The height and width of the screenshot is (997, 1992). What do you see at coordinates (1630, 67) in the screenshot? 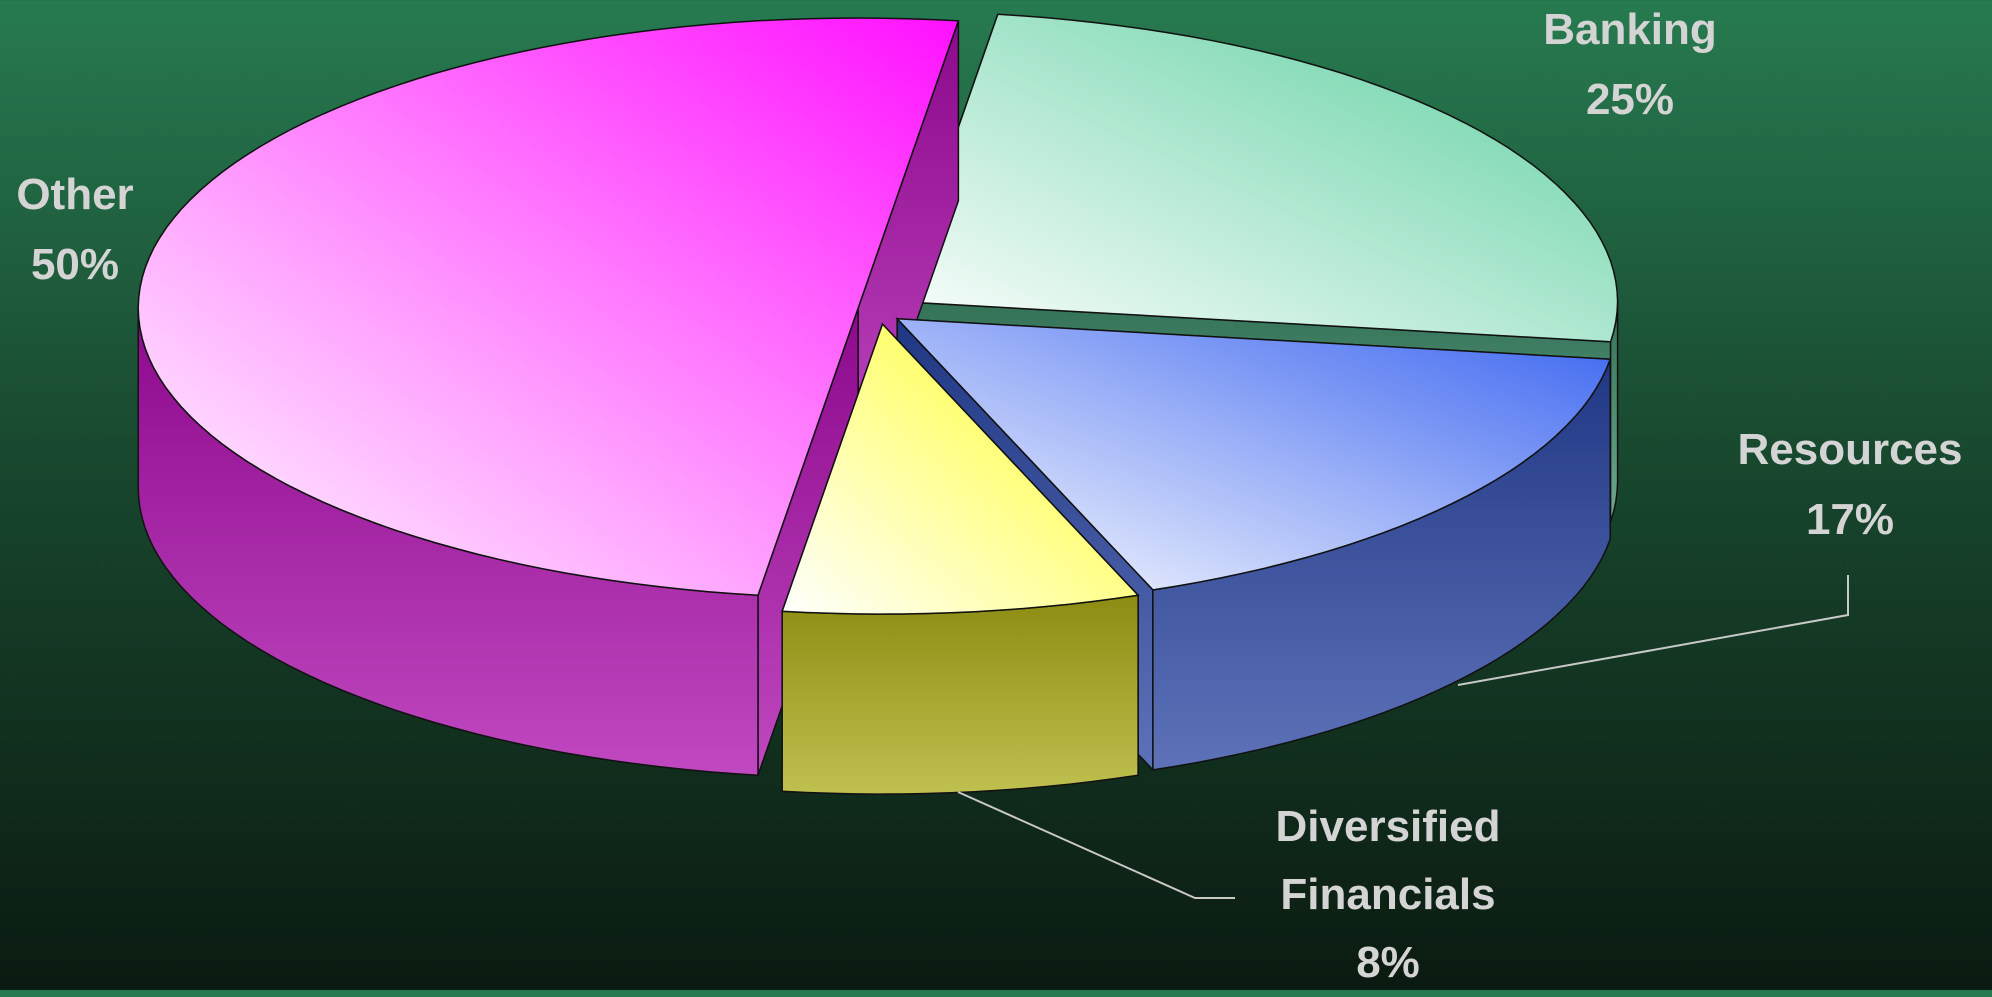
I see `slice-label: Banking 25%` at bounding box center [1630, 67].